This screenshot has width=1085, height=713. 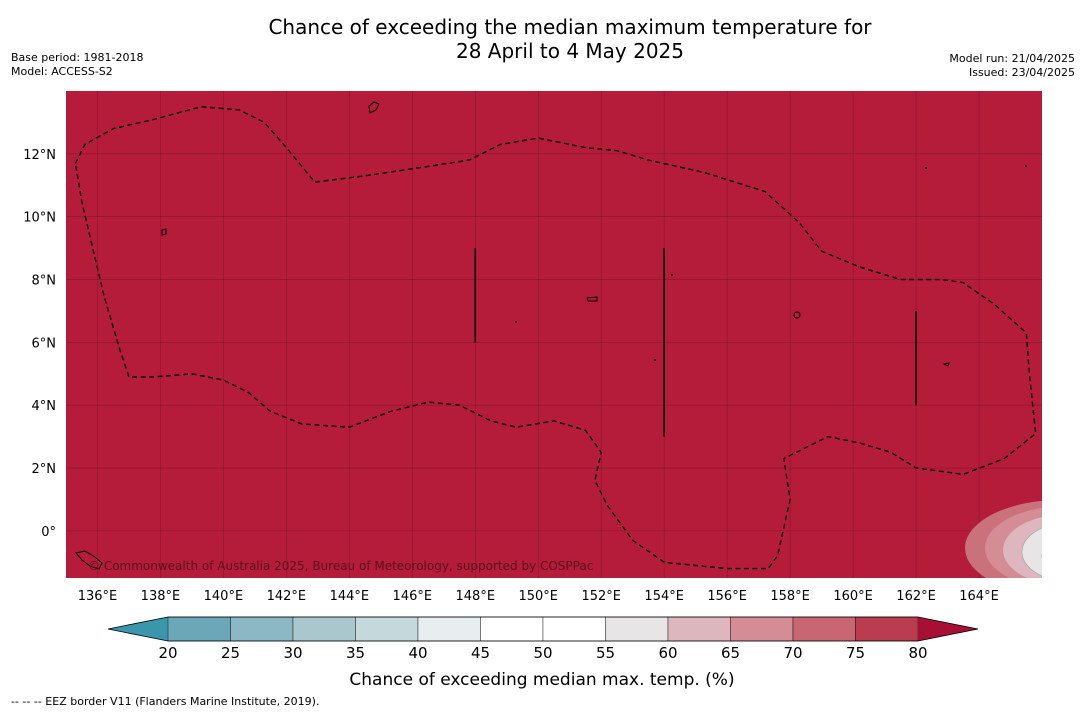 I want to click on lat-tick-label: 12°N, so click(x=39, y=155).